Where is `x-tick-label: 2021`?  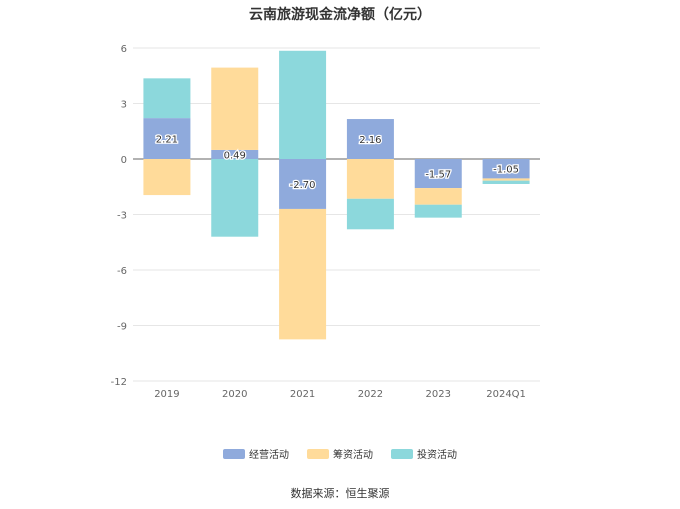
x-tick-label: 2021 is located at coordinates (302, 394).